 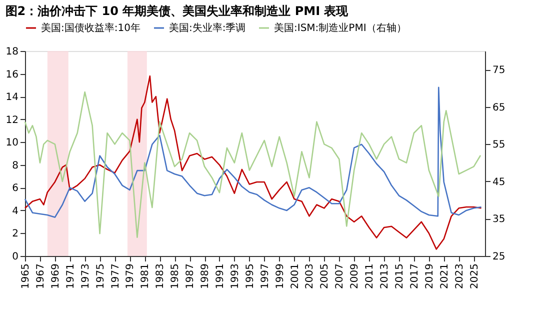 I want to click on x-tick-label: 2011, so click(x=370, y=276).